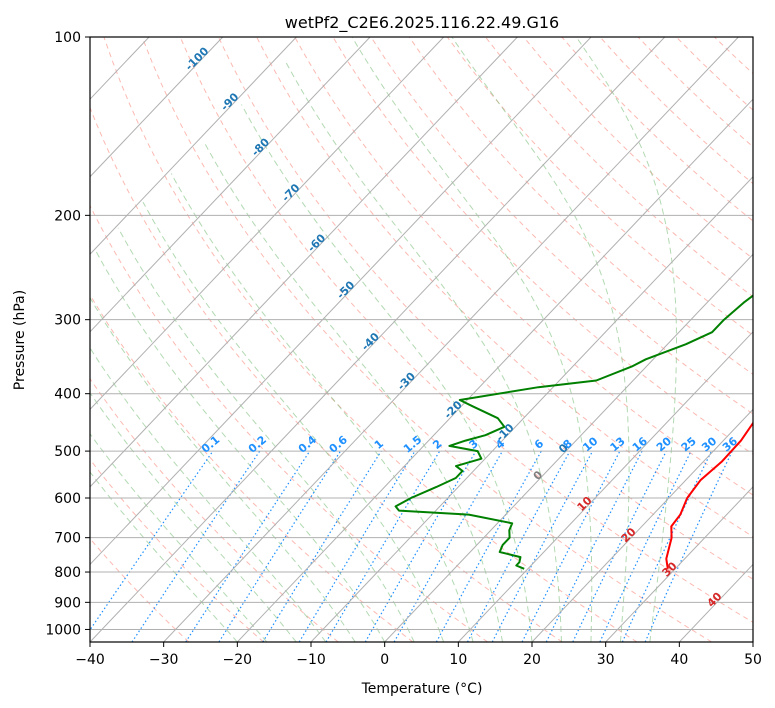  What do you see at coordinates (406, 381) in the screenshot?
I see `isotherm-label: -30` at bounding box center [406, 381].